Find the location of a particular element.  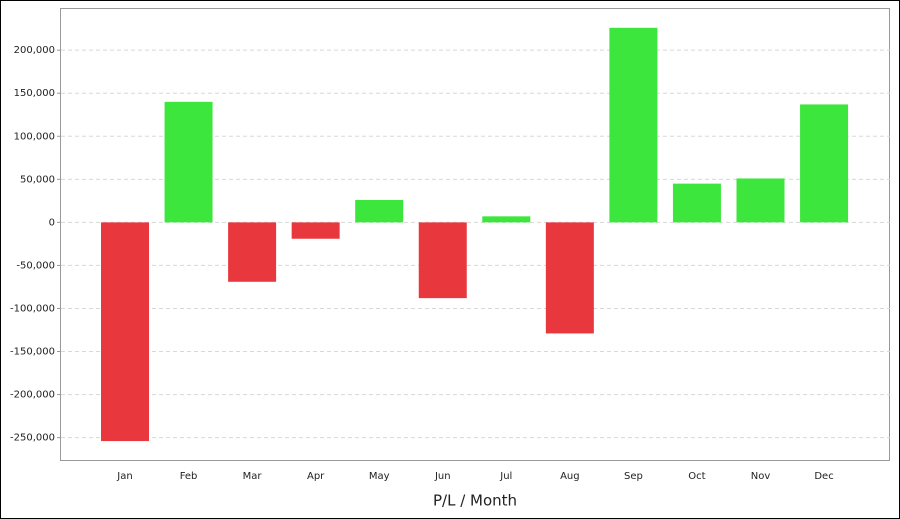

y-tick-label: 200,000 is located at coordinates (34, 50).